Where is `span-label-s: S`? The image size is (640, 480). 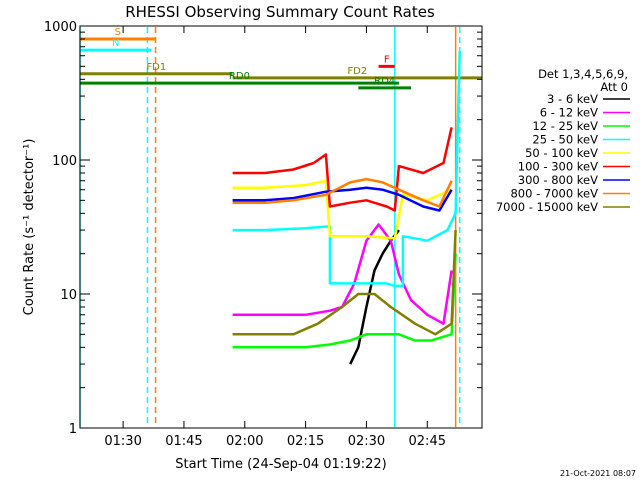 span-label-s: S is located at coordinates (118, 32).